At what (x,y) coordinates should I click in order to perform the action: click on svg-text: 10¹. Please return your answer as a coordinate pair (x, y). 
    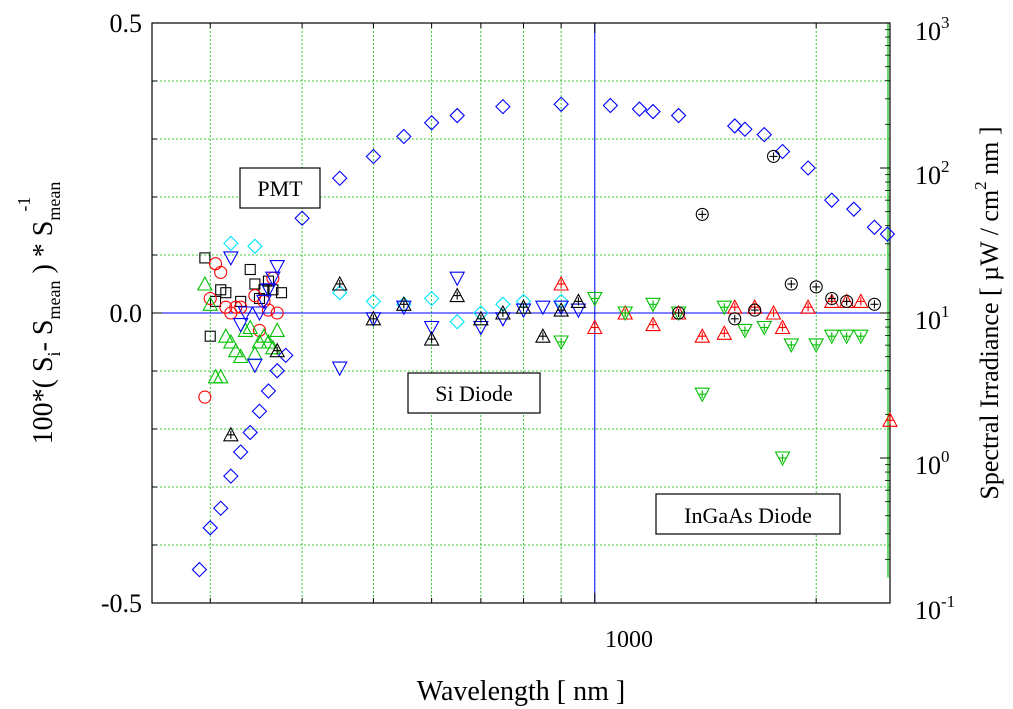
    Looking at the image, I should click on (932, 318).